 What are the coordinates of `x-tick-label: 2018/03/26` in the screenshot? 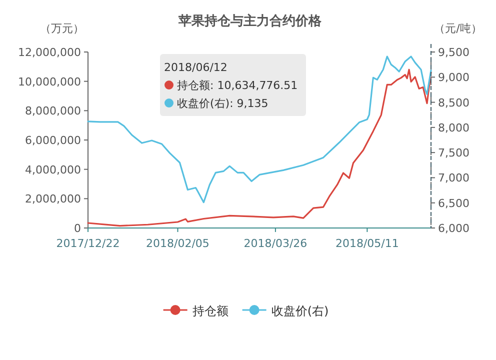 It's located at (276, 243).